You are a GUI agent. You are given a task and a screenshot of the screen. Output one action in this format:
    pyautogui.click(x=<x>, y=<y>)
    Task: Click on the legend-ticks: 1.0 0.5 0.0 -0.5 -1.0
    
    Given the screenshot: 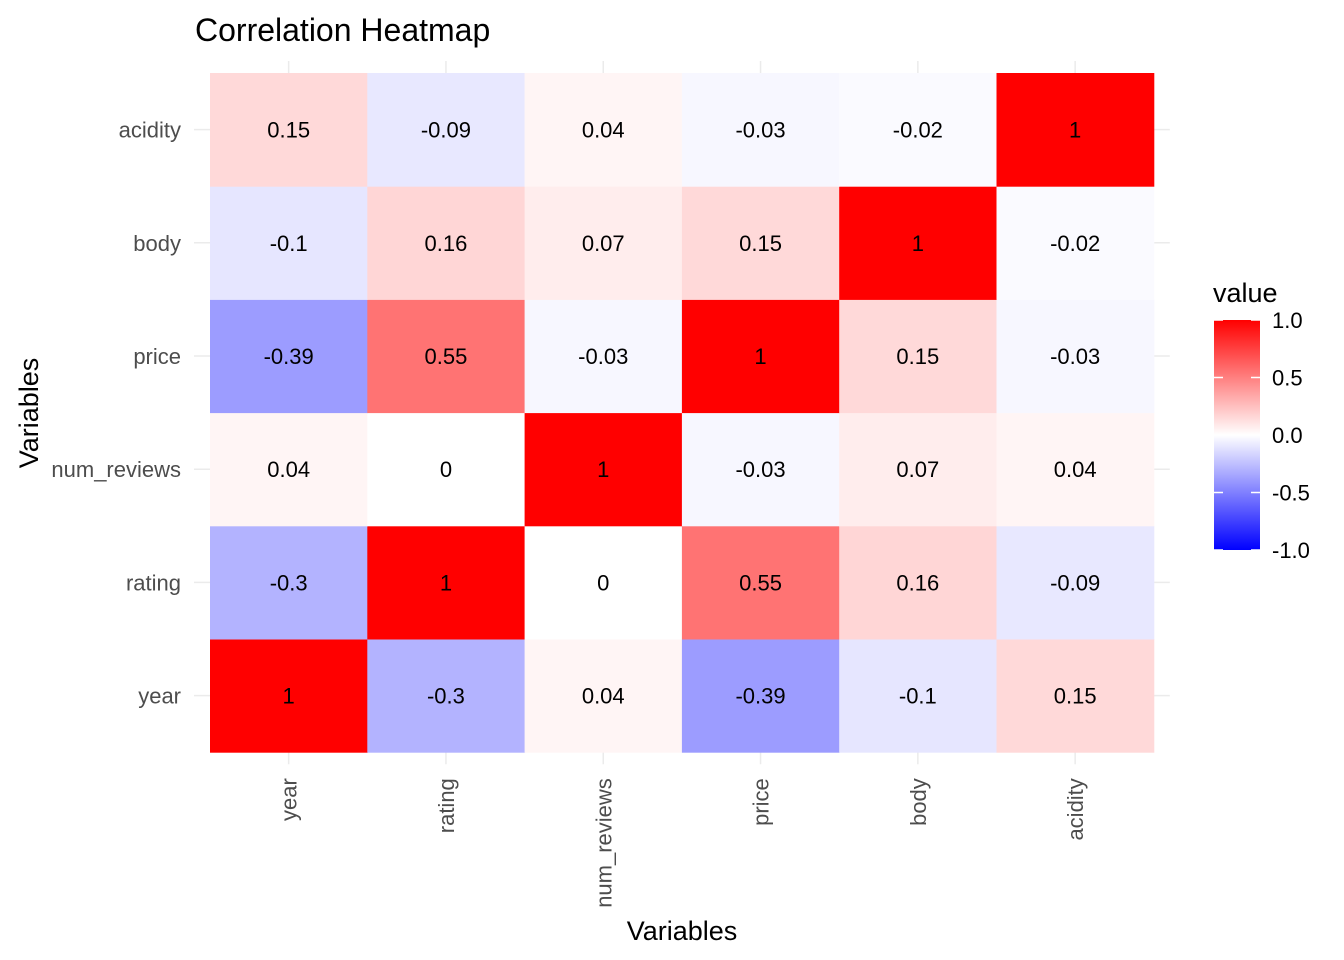 What is the action you would take?
    pyautogui.click(x=1262, y=435)
    